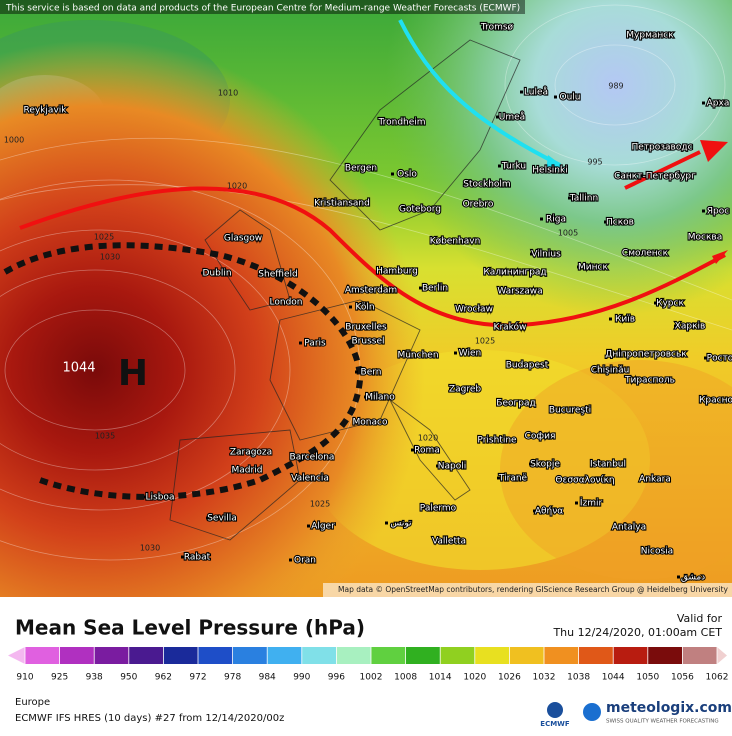  What do you see at coordinates (310, 479) in the screenshot?
I see `city-label: Valencia` at bounding box center [310, 479].